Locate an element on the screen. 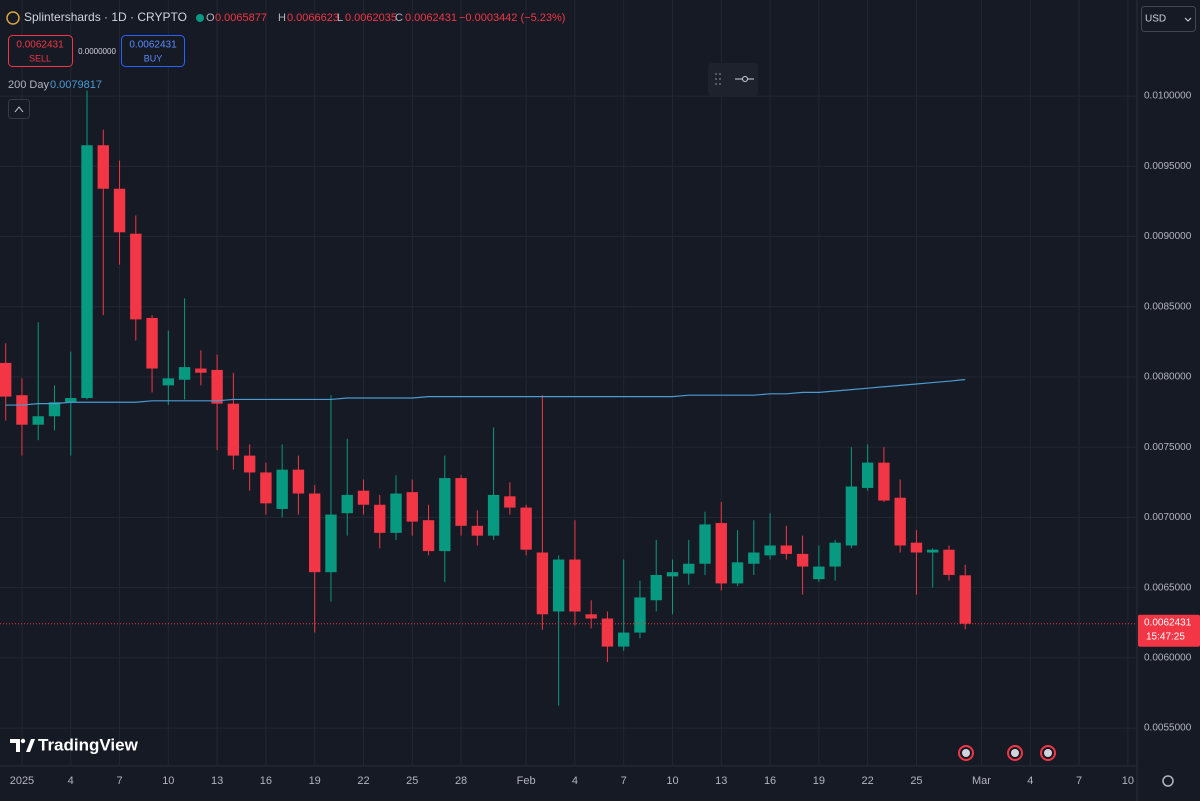 This screenshot has height=801, width=1200. buy-button is located at coordinates (153, 51).